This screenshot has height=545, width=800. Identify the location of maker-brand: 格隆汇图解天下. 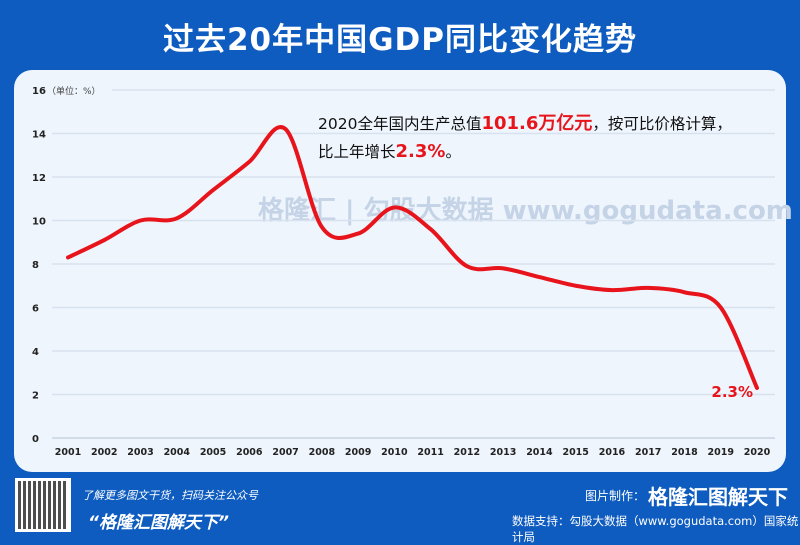
(718, 495).